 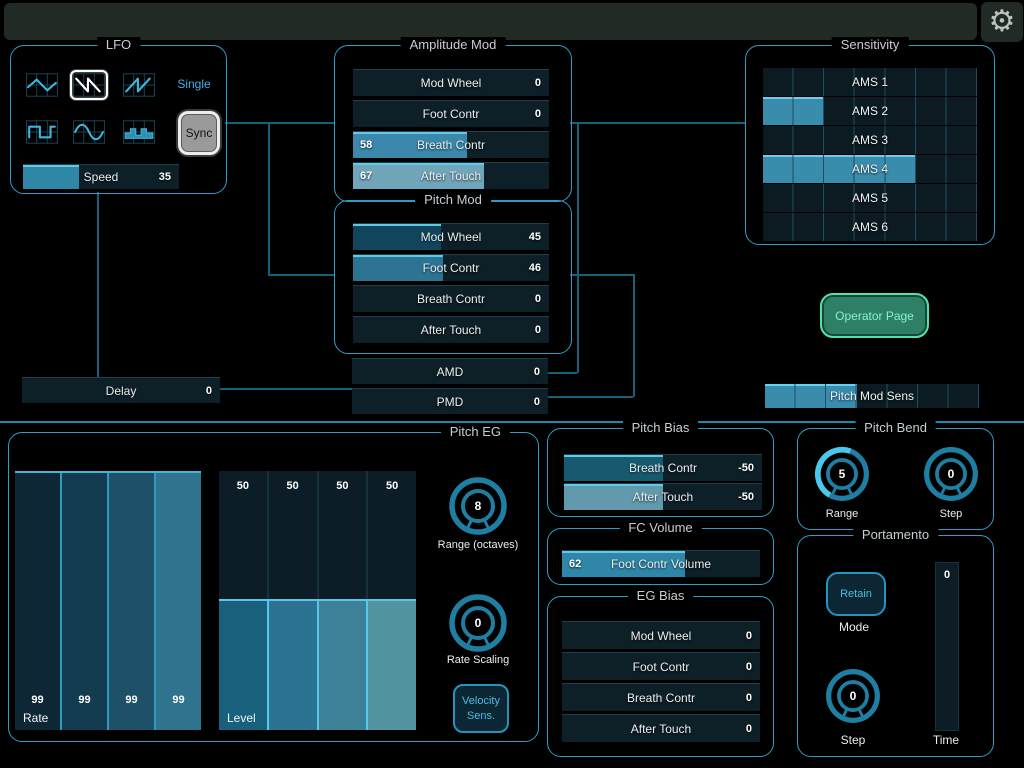 What do you see at coordinates (342, 535) in the screenshot?
I see `level-bar-3: 50` at bounding box center [342, 535].